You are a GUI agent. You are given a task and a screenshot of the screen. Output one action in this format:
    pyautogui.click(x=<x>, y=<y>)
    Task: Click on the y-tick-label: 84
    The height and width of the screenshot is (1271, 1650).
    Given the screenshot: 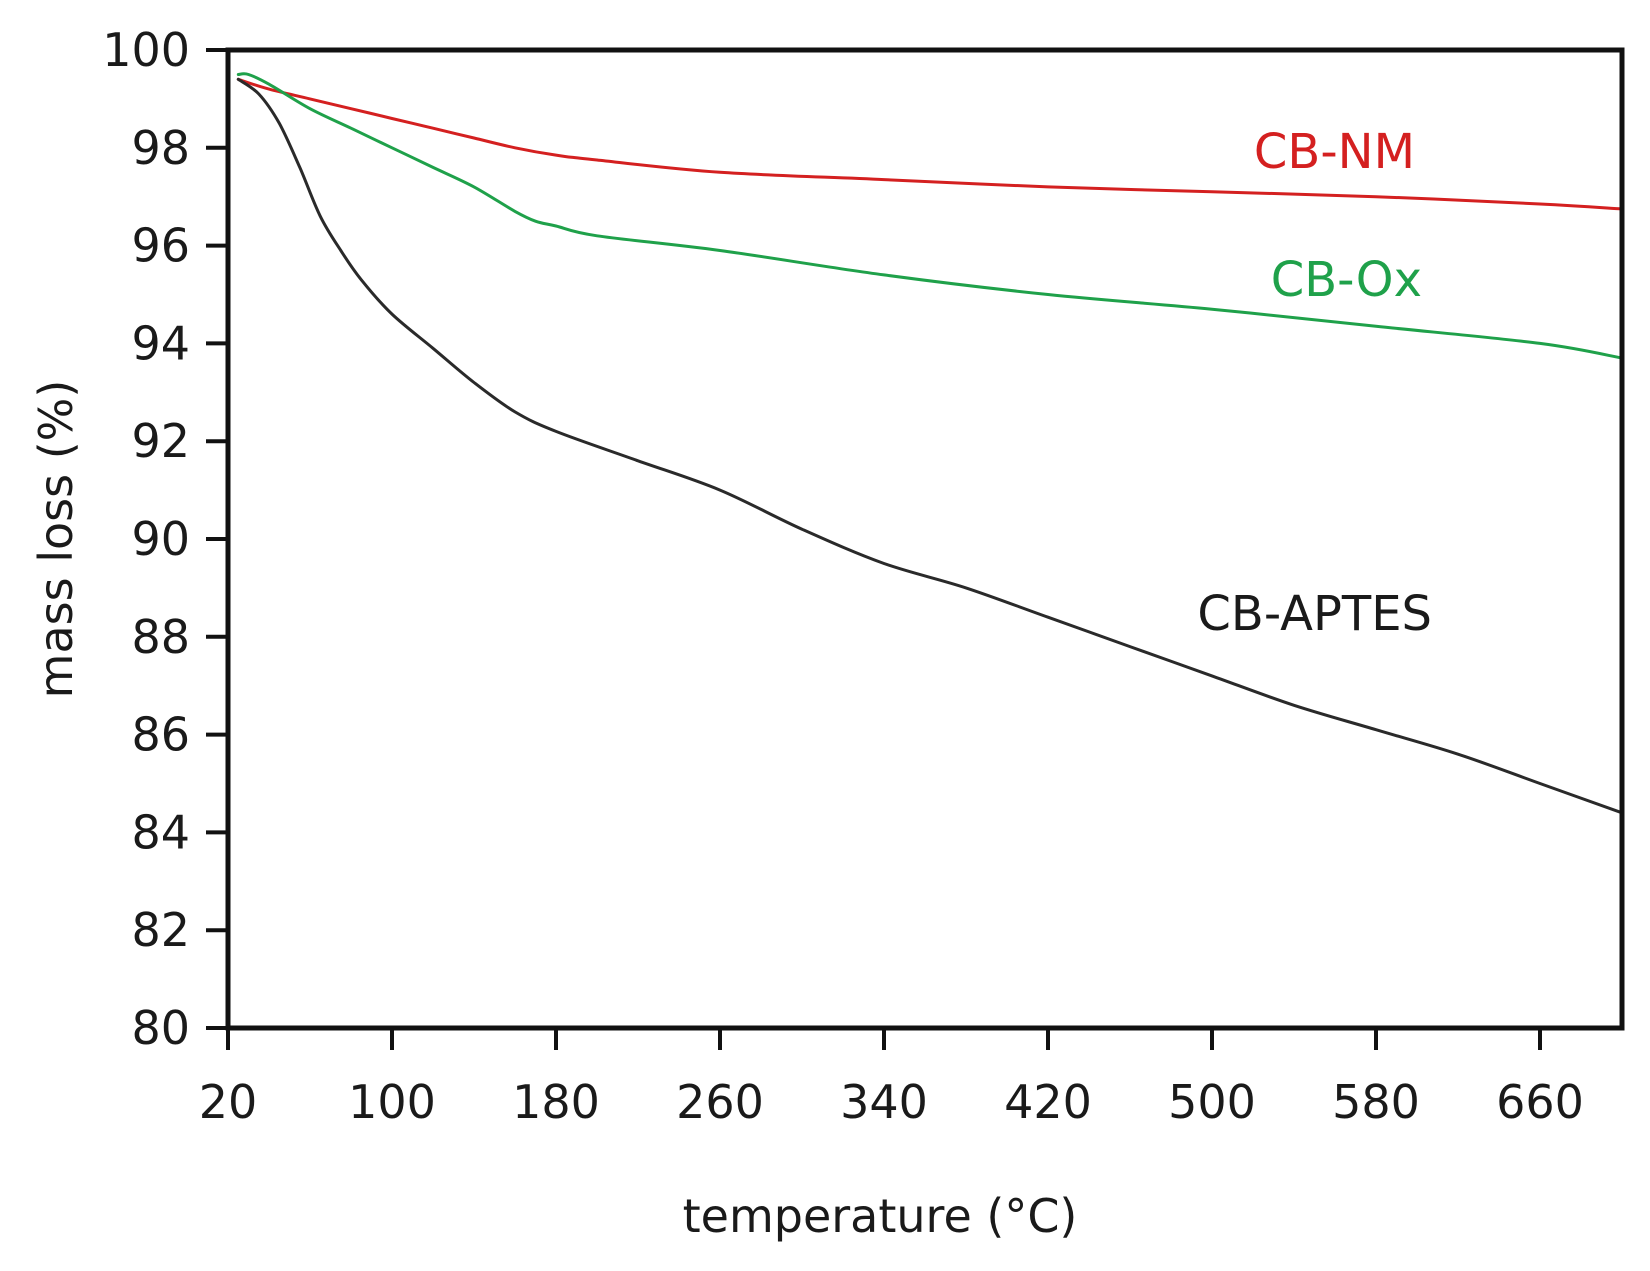 What is the action you would take?
    pyautogui.click(x=160, y=832)
    